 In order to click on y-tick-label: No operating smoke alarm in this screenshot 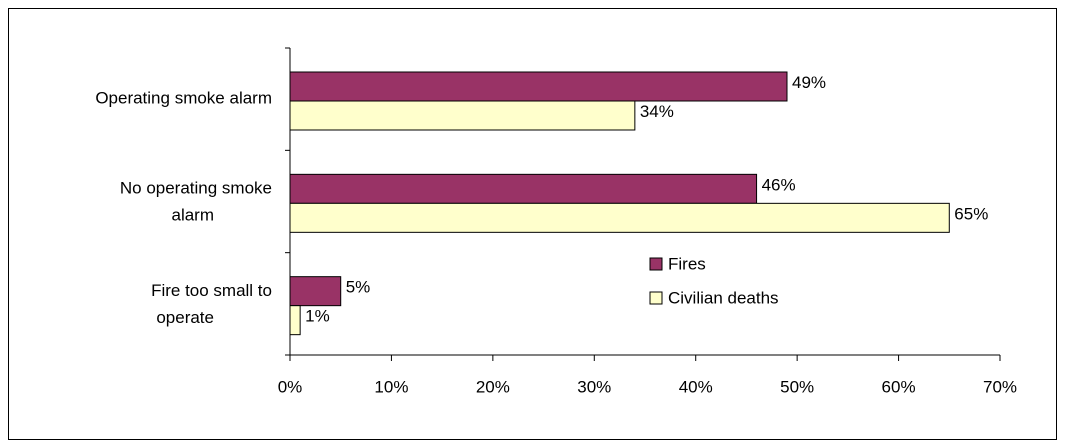, I will do `click(196, 202)`.